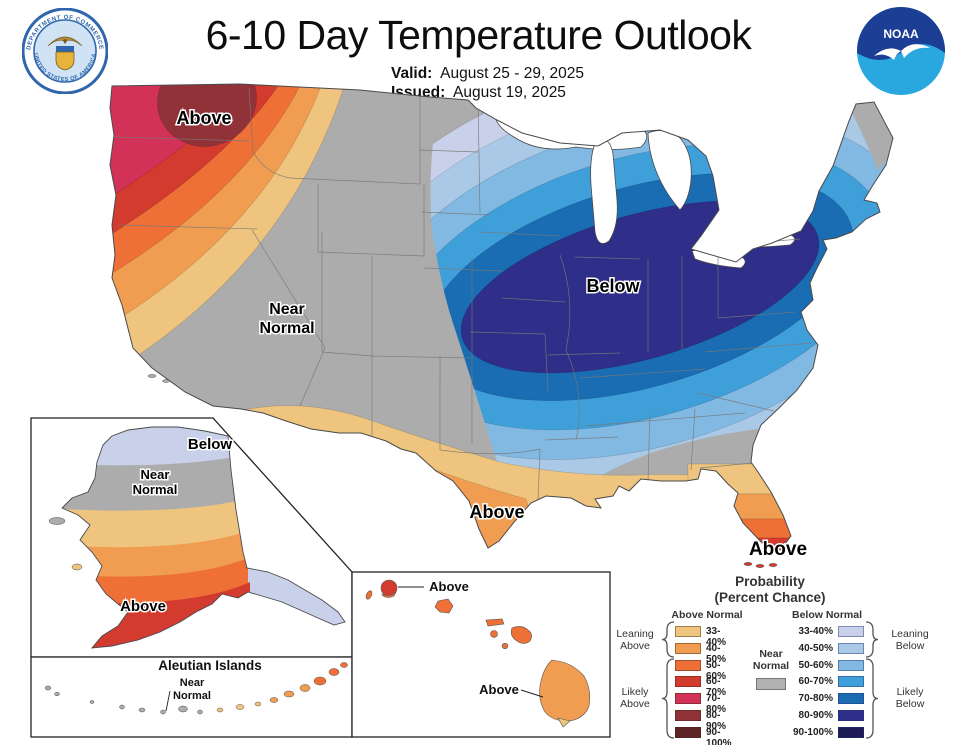  Describe the element at coordinates (192, 683) in the screenshot. I see `label-aleutian-near1: Near` at that location.